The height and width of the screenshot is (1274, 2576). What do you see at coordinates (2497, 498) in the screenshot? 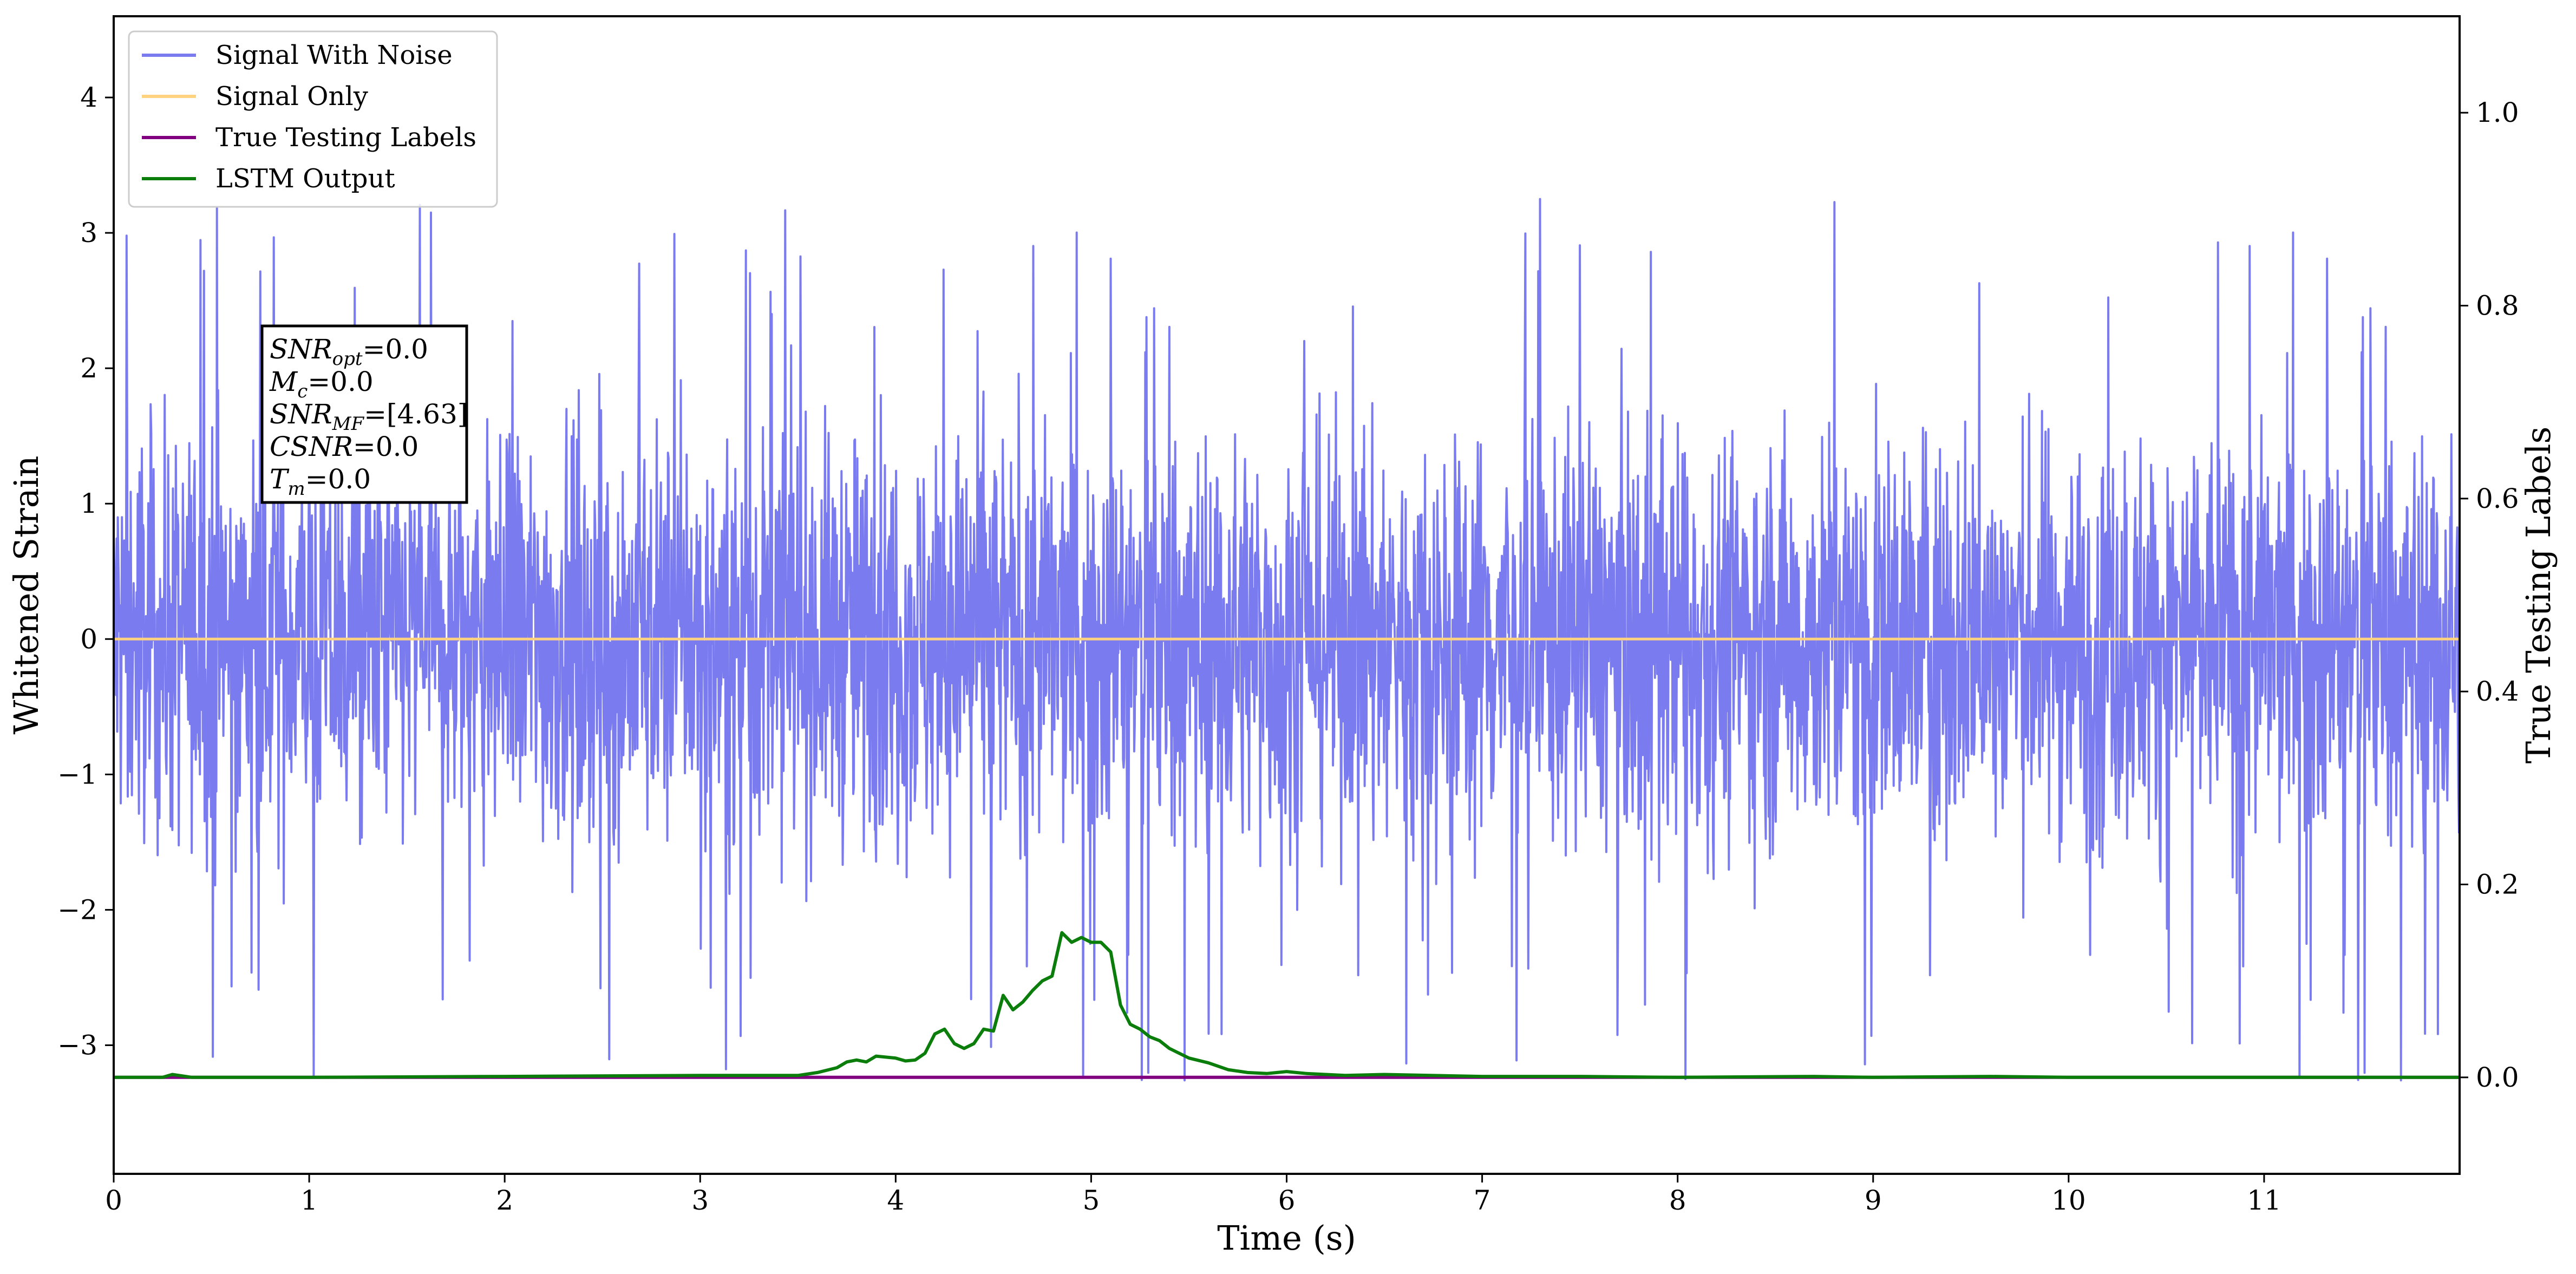
I see `y2-tick-label: 0.6` at bounding box center [2497, 498].